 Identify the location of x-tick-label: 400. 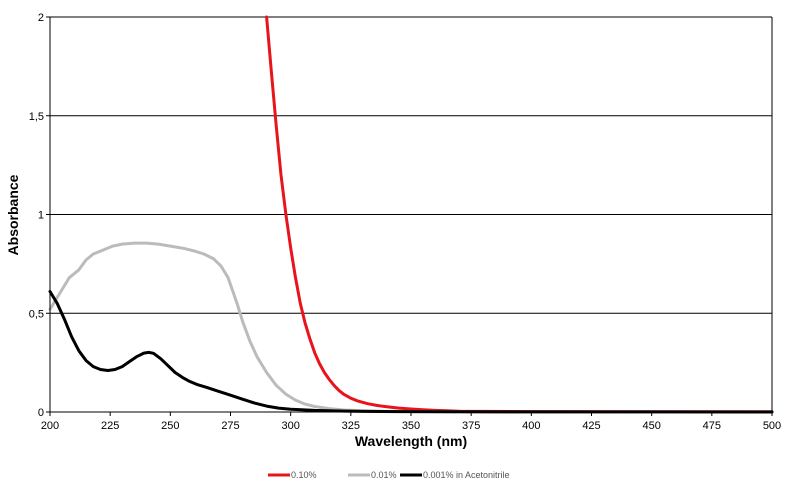
(531, 426).